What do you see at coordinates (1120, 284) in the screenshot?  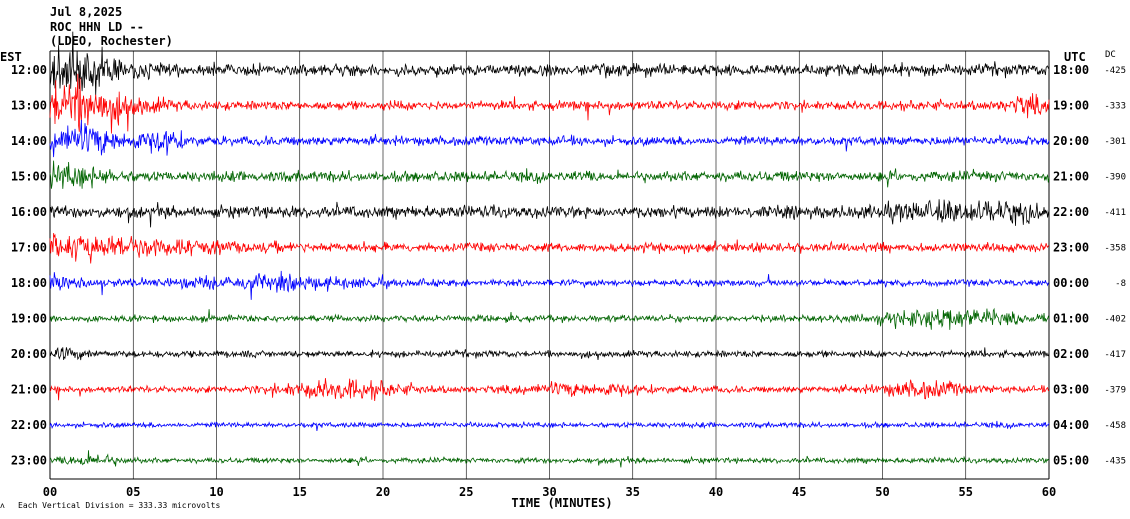 I see `dc-label-6: -8` at bounding box center [1120, 284].